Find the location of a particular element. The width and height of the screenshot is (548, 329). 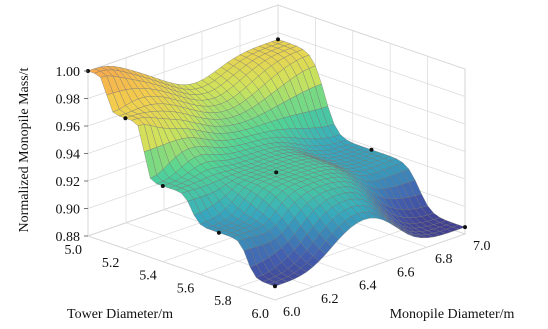

z-tick-label: 0.96 is located at coordinates (68, 127).